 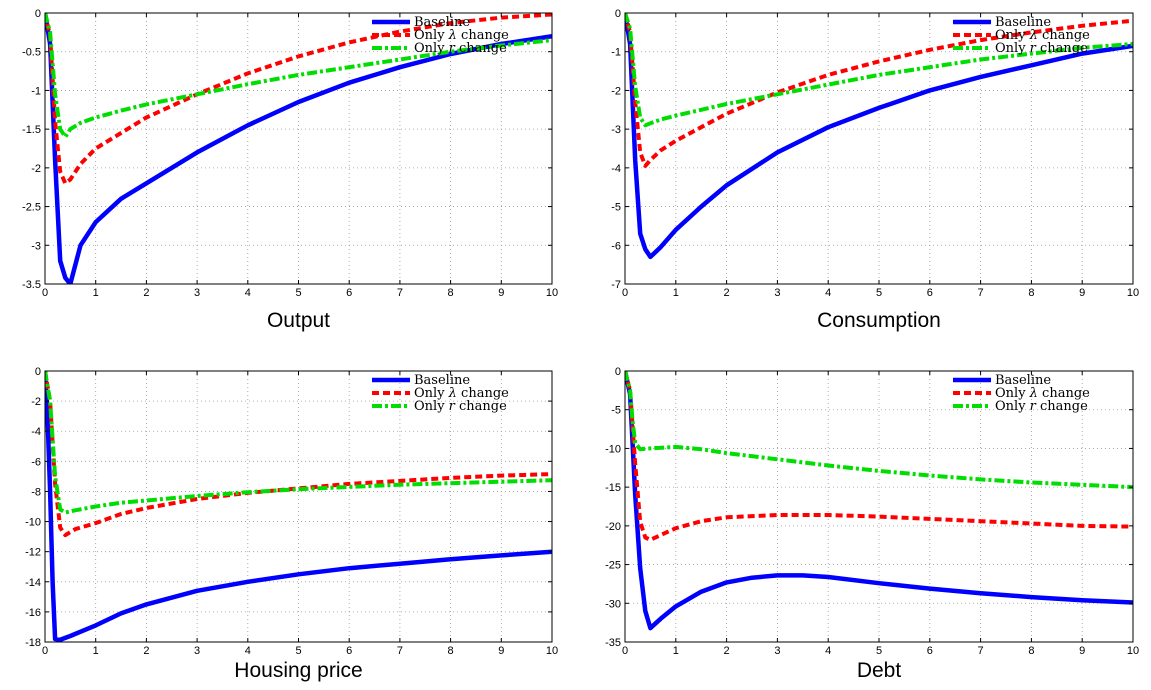 What do you see at coordinates (31, 53) in the screenshot?
I see `y-tick-label: -0.5` at bounding box center [31, 53].